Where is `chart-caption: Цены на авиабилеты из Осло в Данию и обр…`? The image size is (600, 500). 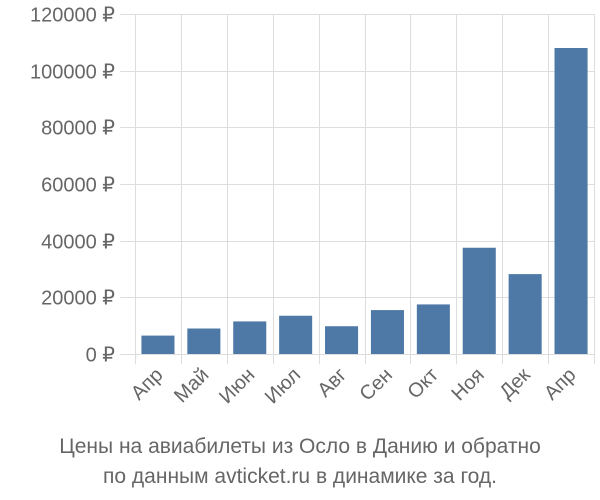 chart-caption: Цены на авиабилеты из Осло в Данию и обр… is located at coordinates (300, 462).